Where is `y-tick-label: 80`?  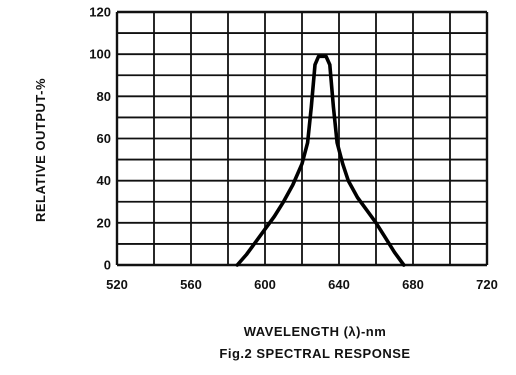
y-tick-label: 80 is located at coordinates (104, 96).